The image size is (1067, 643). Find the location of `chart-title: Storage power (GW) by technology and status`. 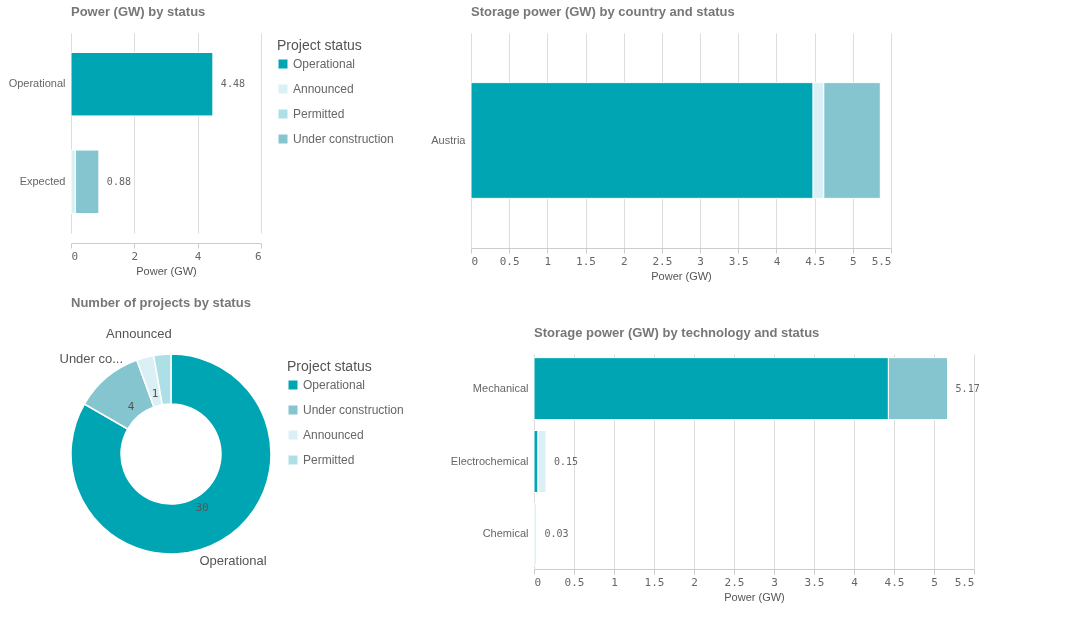

chart-title: Storage power (GW) by technology and status is located at coordinates (677, 332).